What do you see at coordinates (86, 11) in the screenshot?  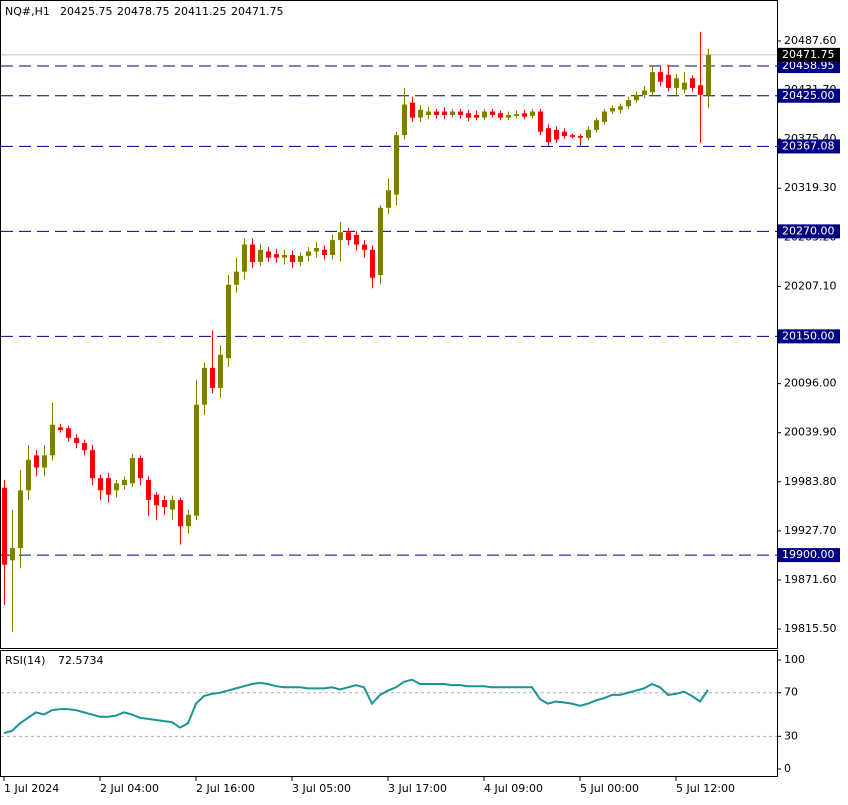 I see `open-value: 20425.75` at bounding box center [86, 11].